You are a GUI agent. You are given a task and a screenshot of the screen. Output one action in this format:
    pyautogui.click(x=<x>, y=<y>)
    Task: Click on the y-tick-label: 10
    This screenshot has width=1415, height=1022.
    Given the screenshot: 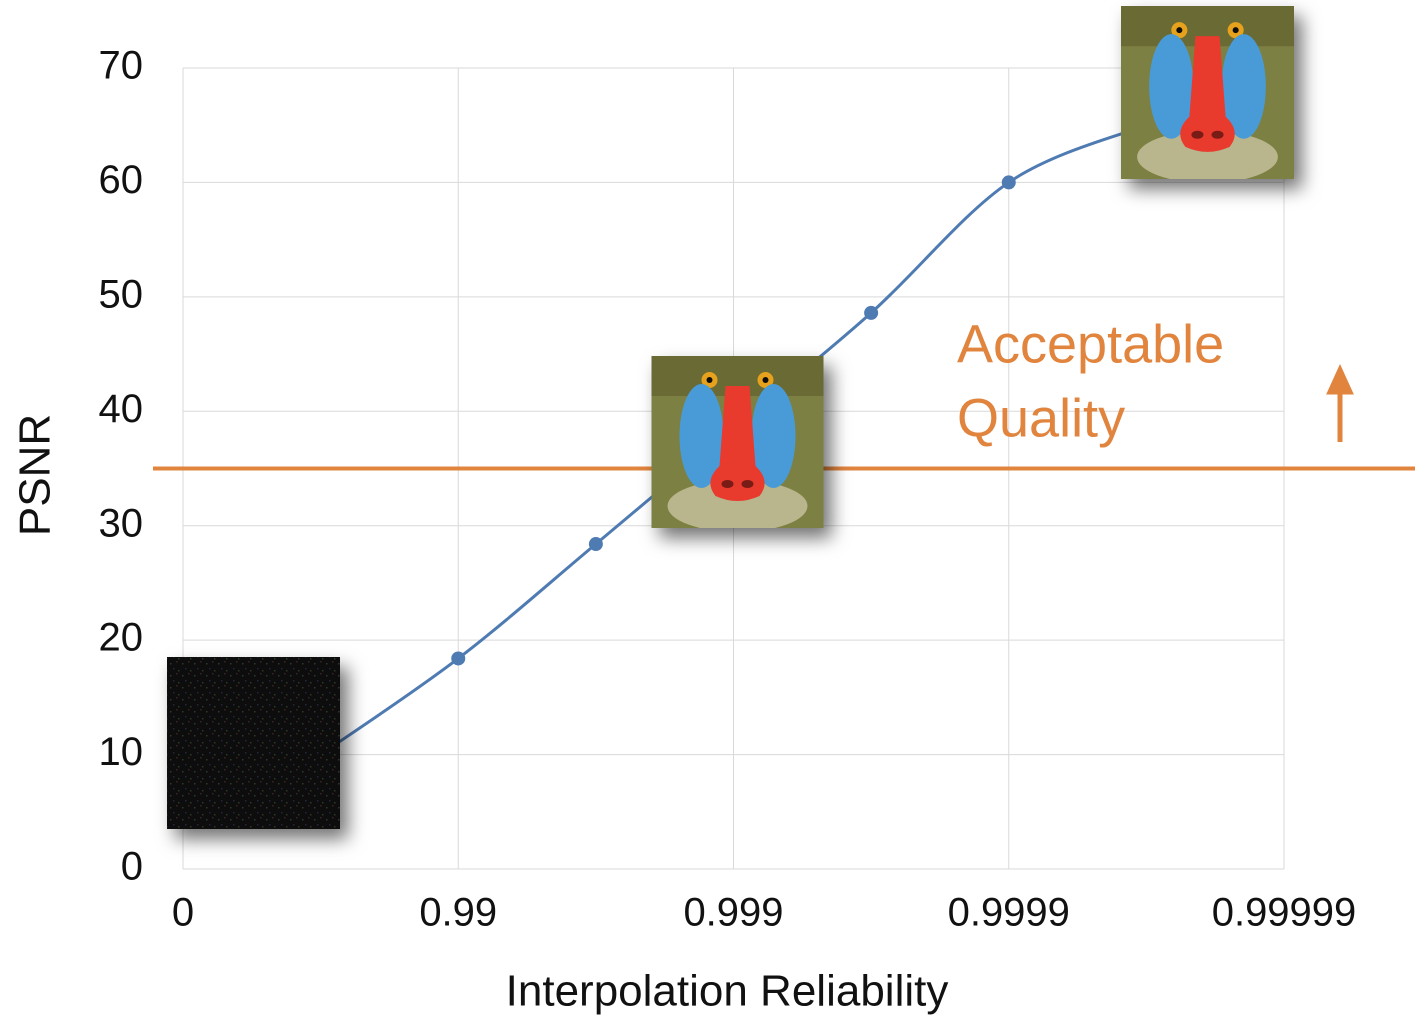 What is the action you would take?
    pyautogui.click(x=121, y=752)
    